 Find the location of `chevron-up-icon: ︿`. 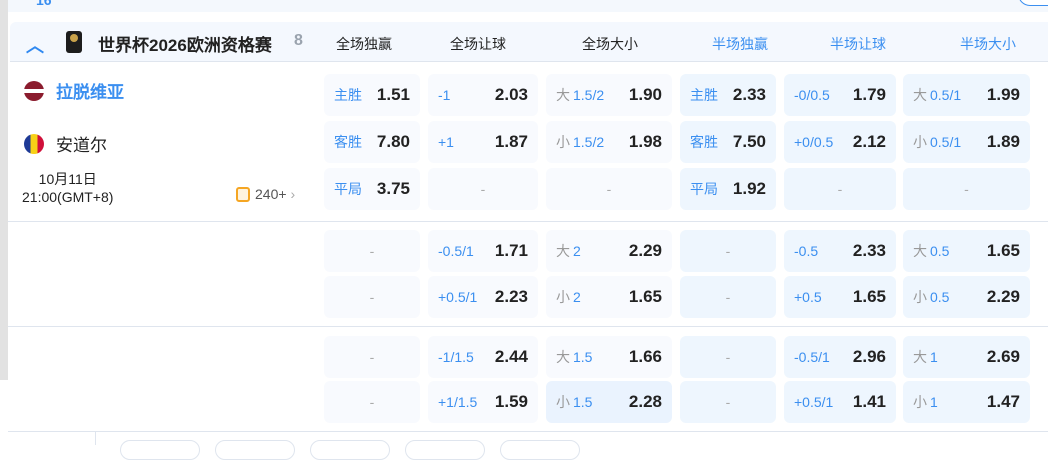

chevron-up-icon: ︿ is located at coordinates (35, 46).